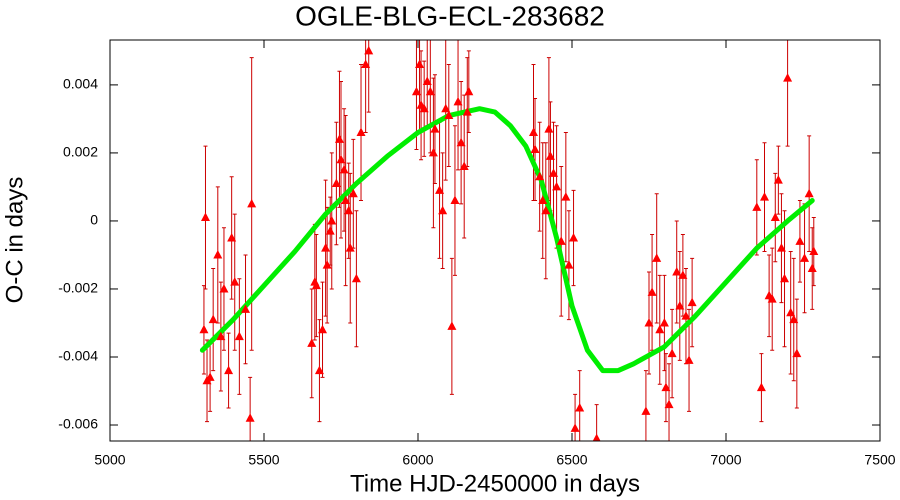 The height and width of the screenshot is (500, 900). I want to click on y-tick-label: -0.004, so click(78, 356).